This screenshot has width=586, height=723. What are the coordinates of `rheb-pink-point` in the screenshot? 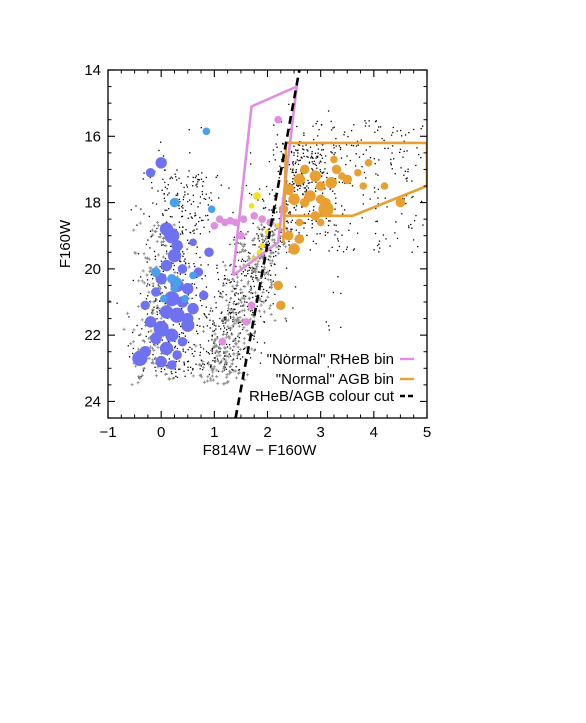 It's located at (246, 322).